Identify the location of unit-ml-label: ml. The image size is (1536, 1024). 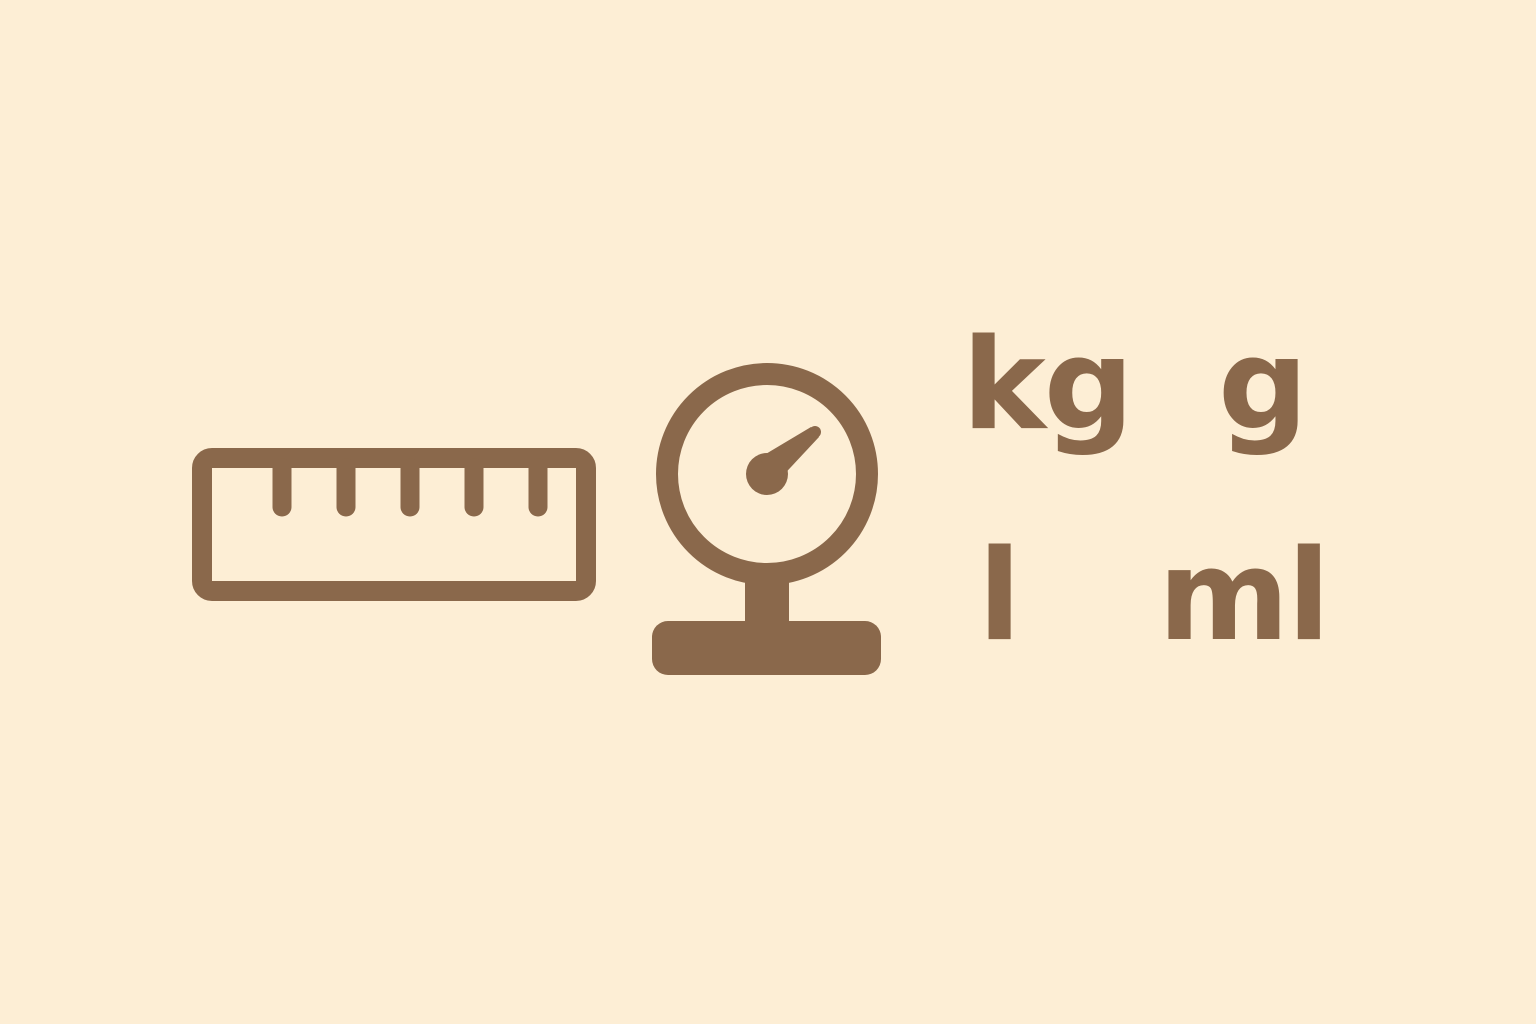
(1244, 595).